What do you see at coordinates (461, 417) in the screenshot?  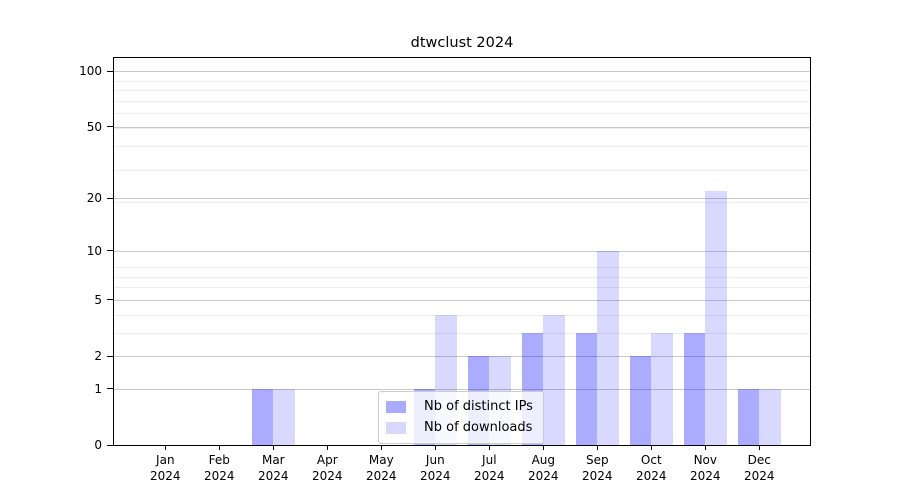 I see `legend: Nb of distinct IPs Nb of downloads` at bounding box center [461, 417].